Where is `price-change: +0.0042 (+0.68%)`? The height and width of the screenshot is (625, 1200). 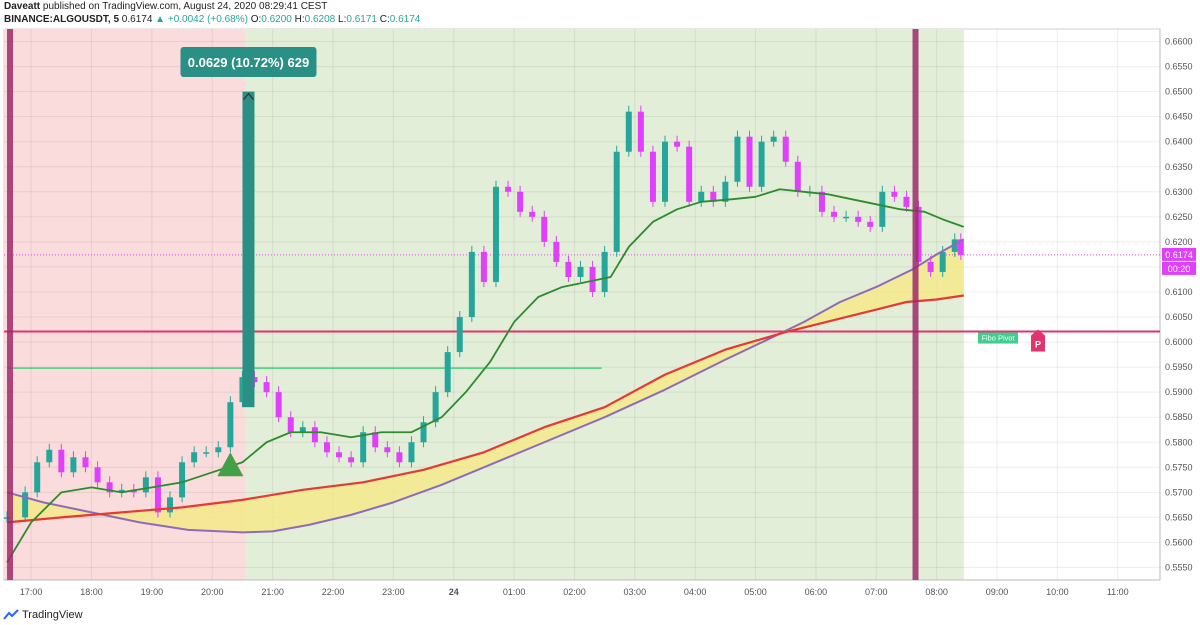 price-change: +0.0042 (+0.68%) is located at coordinates (207, 19).